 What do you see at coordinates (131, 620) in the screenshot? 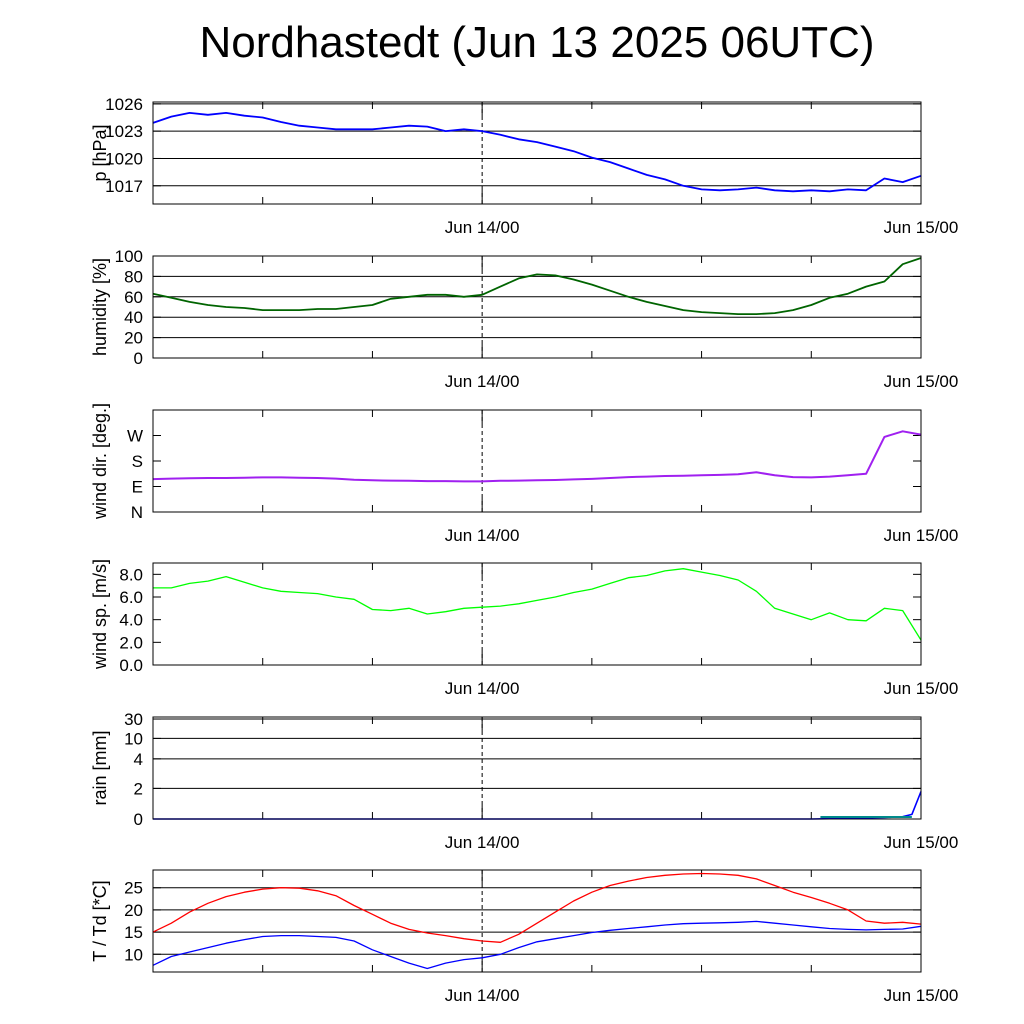
I see `y-tick-label: 4.0` at bounding box center [131, 620].